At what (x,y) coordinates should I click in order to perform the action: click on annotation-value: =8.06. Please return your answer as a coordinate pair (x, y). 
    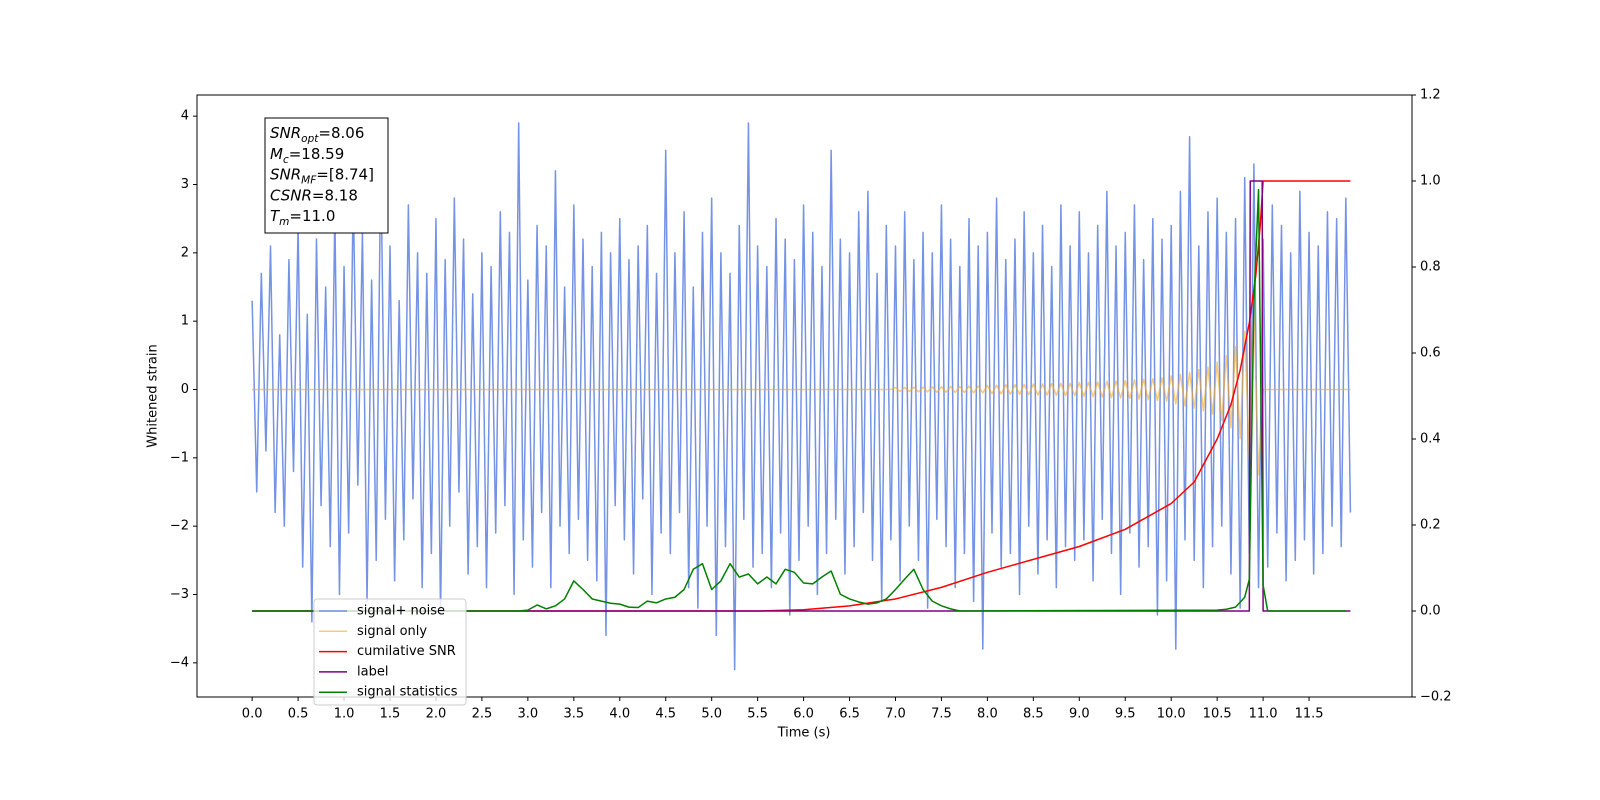
    Looking at the image, I should click on (341, 133).